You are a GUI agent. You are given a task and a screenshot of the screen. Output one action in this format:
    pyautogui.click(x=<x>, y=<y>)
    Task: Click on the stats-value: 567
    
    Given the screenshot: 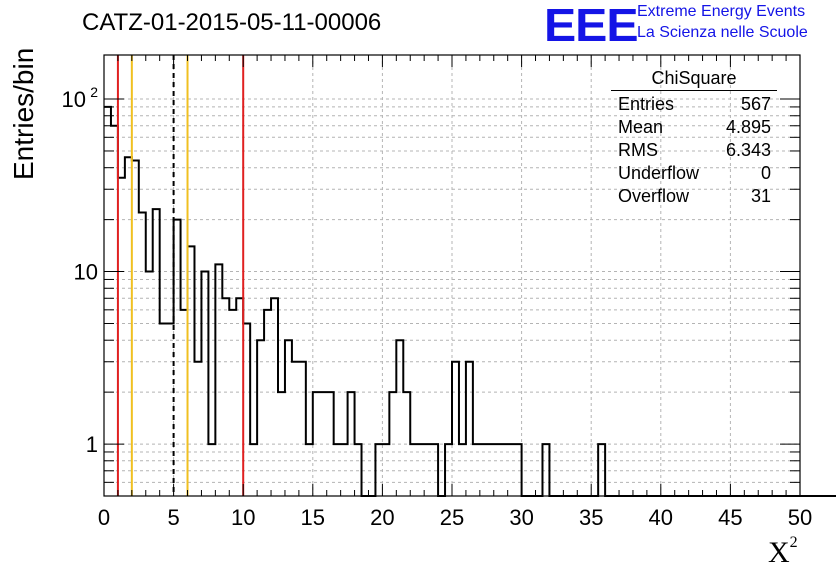 What is the action you would take?
    pyautogui.click(x=755, y=104)
    